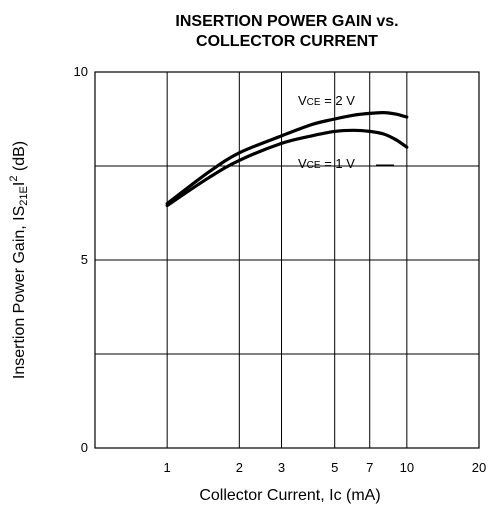 This screenshot has height=516, width=488. What do you see at coordinates (81, 71) in the screenshot?
I see `y-tick-label: 10` at bounding box center [81, 71].